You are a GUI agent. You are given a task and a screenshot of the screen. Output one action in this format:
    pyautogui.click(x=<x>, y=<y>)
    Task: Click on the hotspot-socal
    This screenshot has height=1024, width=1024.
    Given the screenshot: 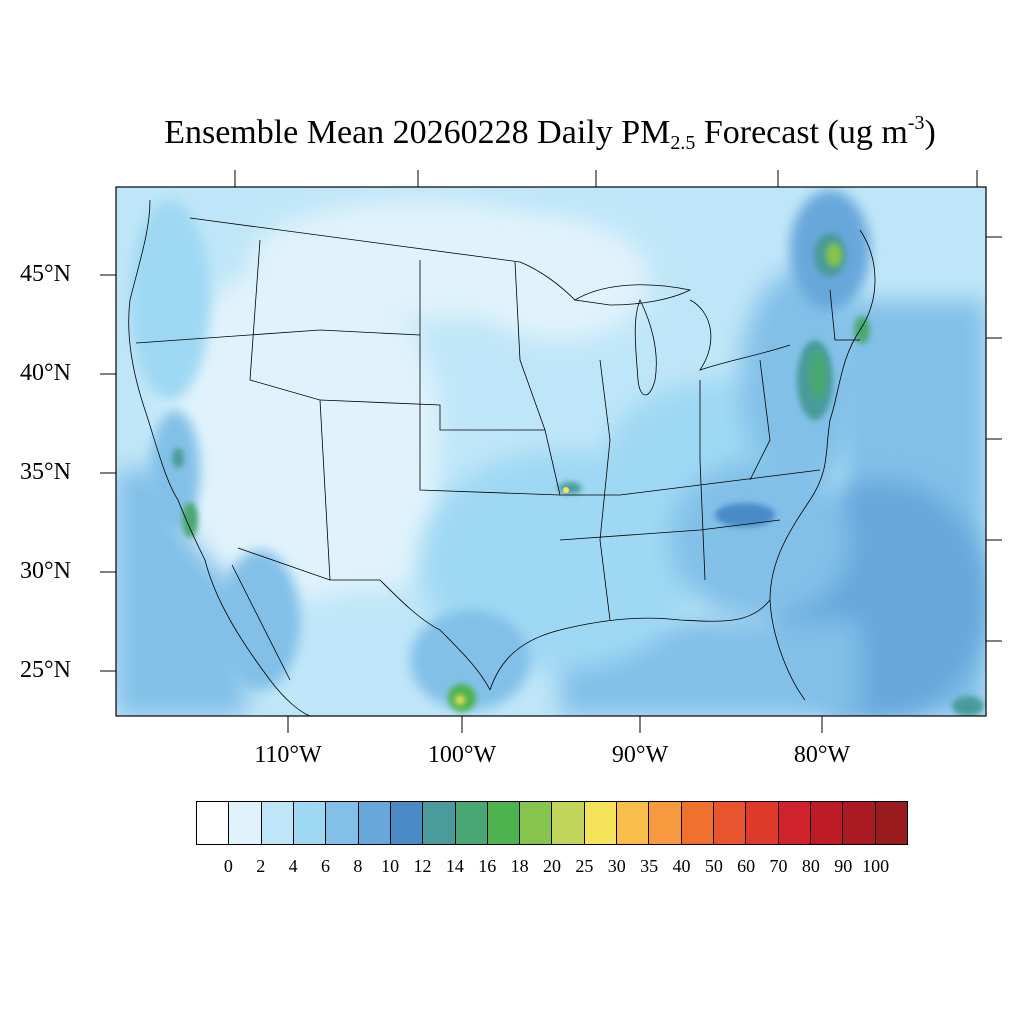 What is the action you would take?
    pyautogui.click(x=190, y=520)
    